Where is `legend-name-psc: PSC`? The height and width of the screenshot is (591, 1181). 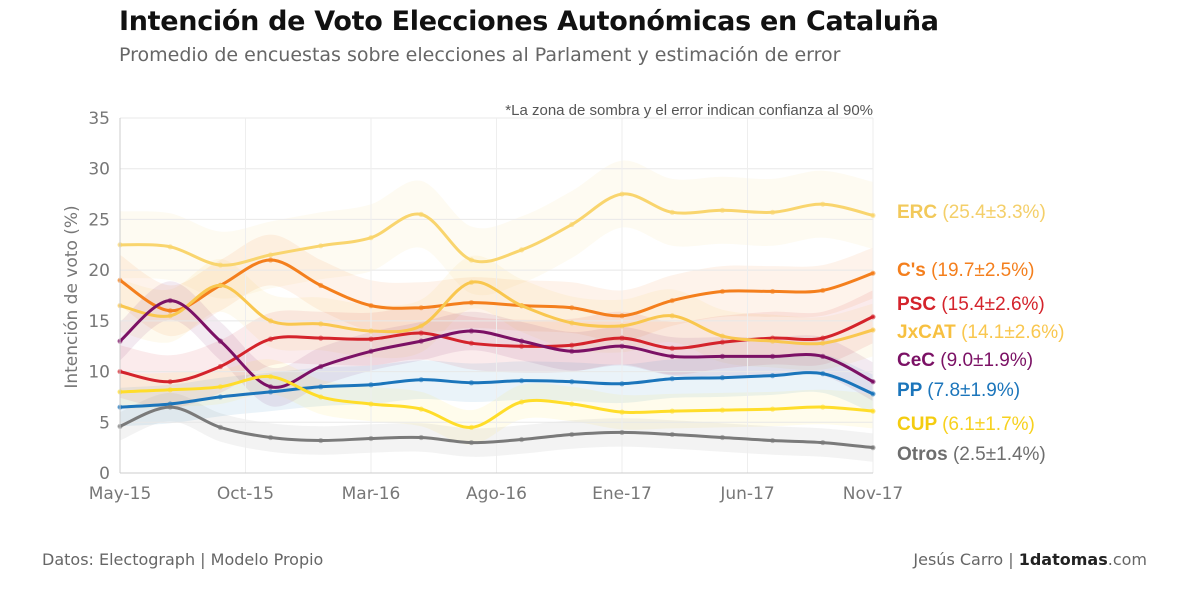
legend-name-psc: PSC is located at coordinates (919, 304).